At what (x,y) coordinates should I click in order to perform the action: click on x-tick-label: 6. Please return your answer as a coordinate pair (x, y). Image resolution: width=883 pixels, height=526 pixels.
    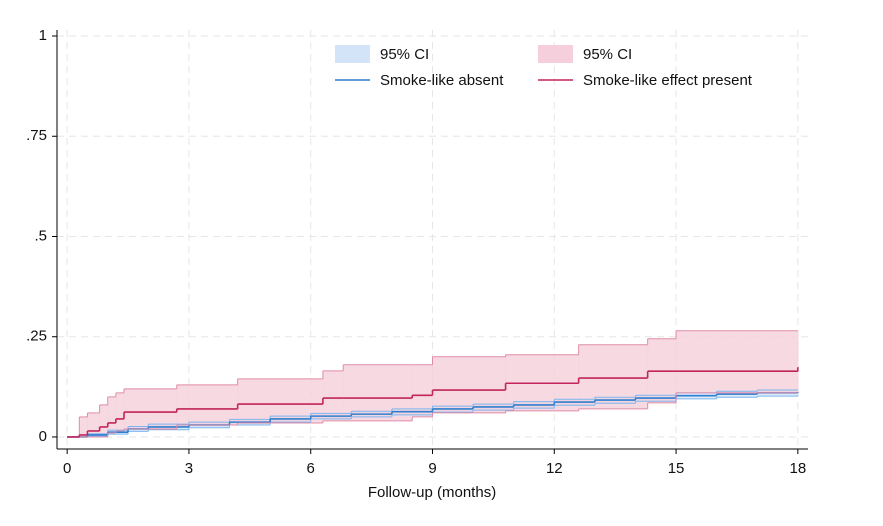
    Looking at the image, I should click on (311, 468).